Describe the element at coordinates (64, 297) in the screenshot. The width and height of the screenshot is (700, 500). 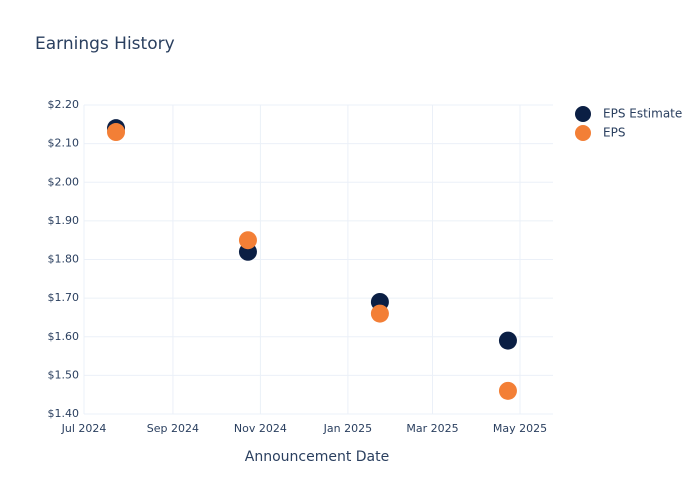
I see `y-tick-label: $1.70` at that location.